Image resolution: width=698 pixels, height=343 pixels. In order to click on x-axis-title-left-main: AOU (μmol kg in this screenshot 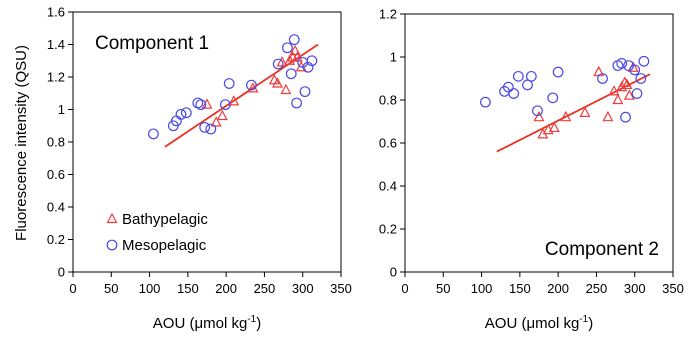, I will do `click(200, 323)`.